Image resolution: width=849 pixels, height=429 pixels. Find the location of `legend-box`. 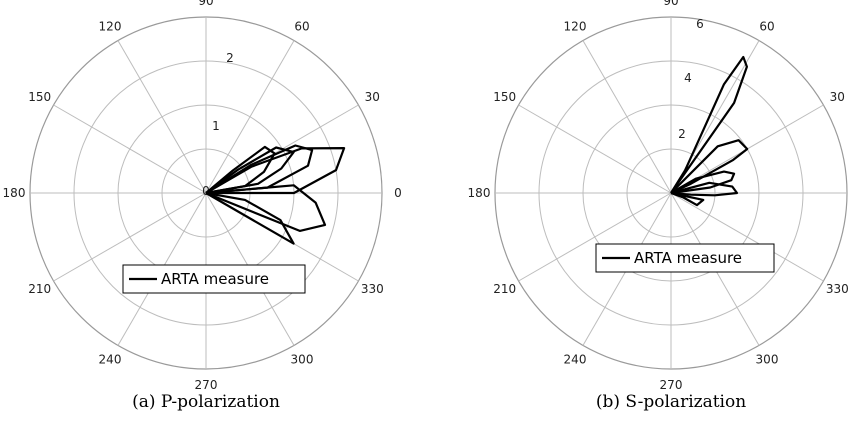

legend-box is located at coordinates (214, 279).